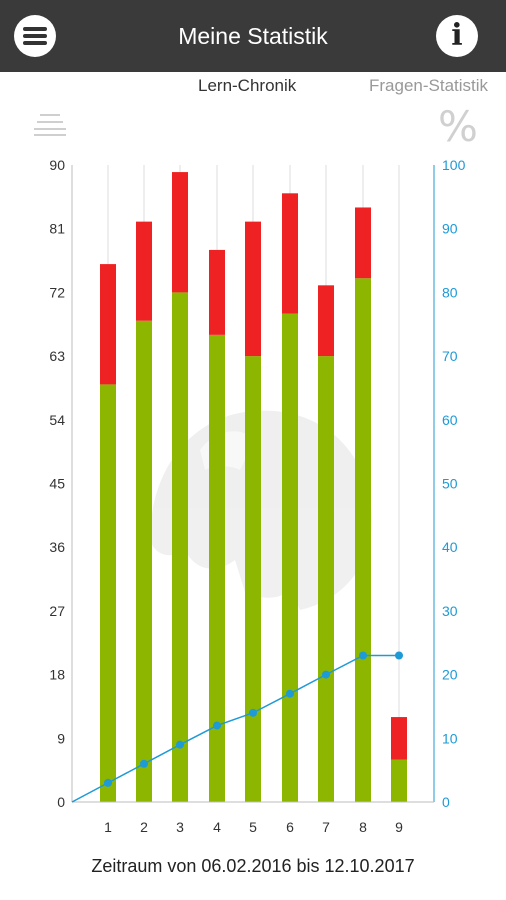  I want to click on info-glyph: i, so click(457, 35).